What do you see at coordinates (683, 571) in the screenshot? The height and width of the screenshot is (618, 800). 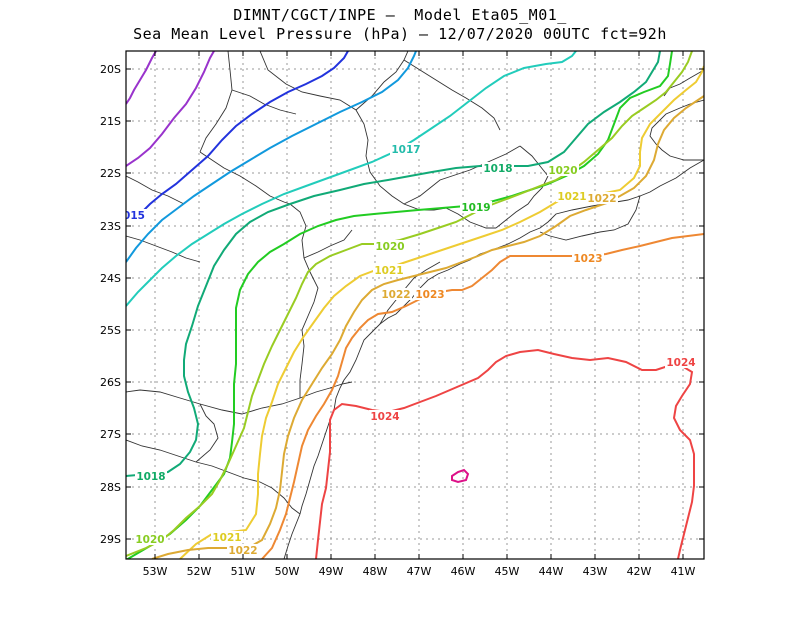 I see `lon-tick-label: 41W` at bounding box center [683, 571].